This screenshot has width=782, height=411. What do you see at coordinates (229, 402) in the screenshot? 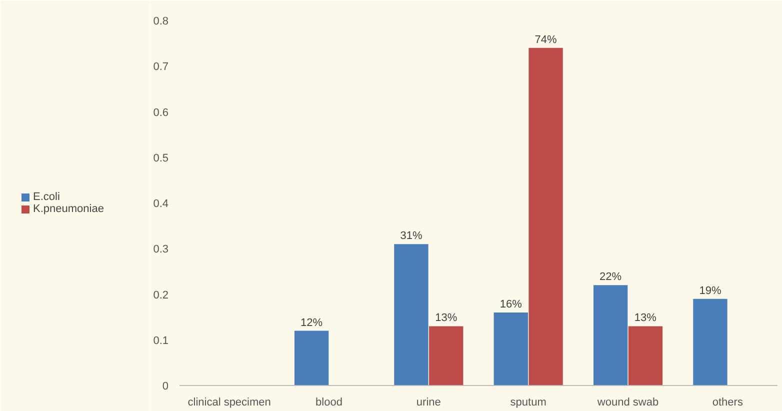
I see `x-tick-label: clinical specimen` at bounding box center [229, 402].